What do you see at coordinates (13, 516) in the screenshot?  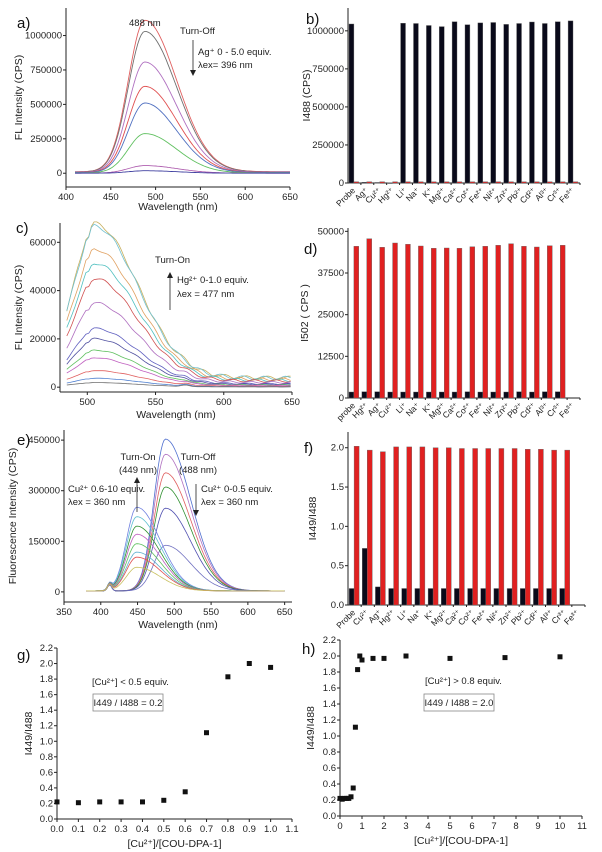 I see `y-axis-label: Fluorescence Intensity (CPS)` at bounding box center [13, 516].